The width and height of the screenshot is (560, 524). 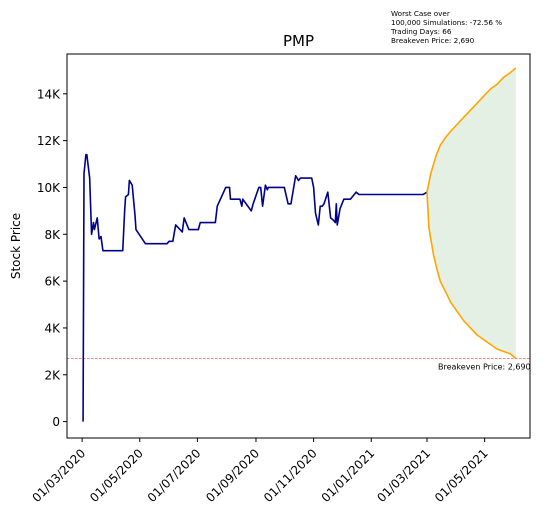 What do you see at coordinates (348, 475) in the screenshot?
I see `x-tick-label: 01/01/2021` at bounding box center [348, 475].